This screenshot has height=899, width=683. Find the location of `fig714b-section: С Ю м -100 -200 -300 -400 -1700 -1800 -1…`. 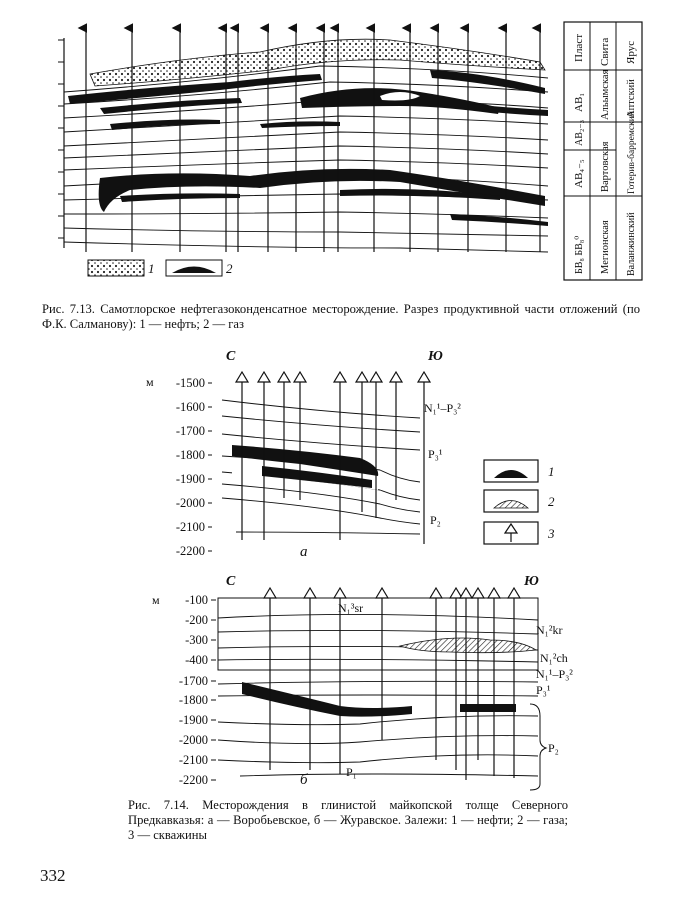

fig714b-section: С Ю м -100 -200 -300 -400 -1700 -1800 -1… is located at coordinates (362, 682).